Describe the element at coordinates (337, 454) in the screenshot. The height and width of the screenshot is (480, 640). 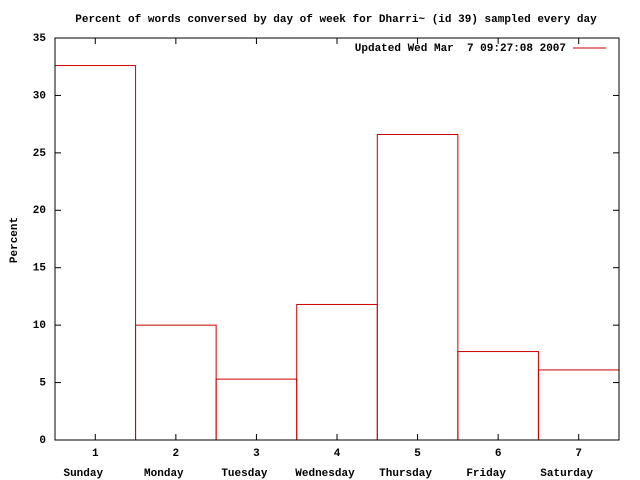
I see `x-tick-label: 4` at that location.